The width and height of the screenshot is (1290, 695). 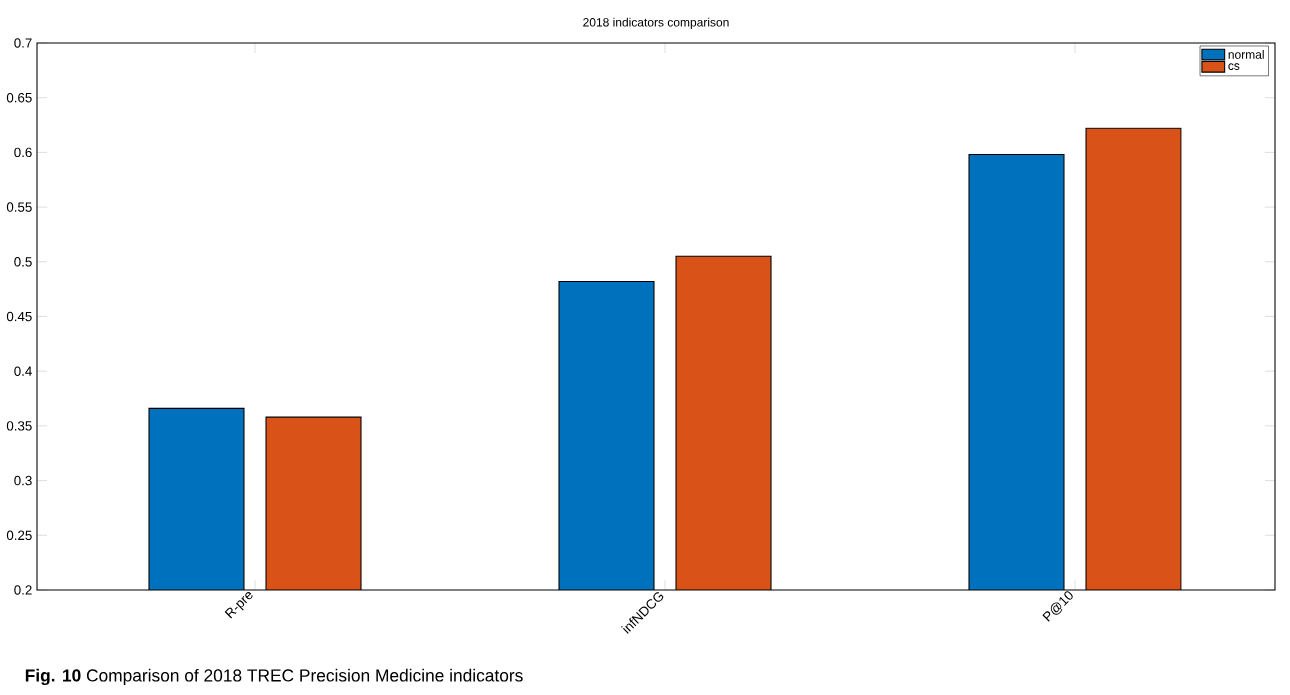 What do you see at coordinates (23, 590) in the screenshot?
I see `y-tick-label: 0.2` at bounding box center [23, 590].